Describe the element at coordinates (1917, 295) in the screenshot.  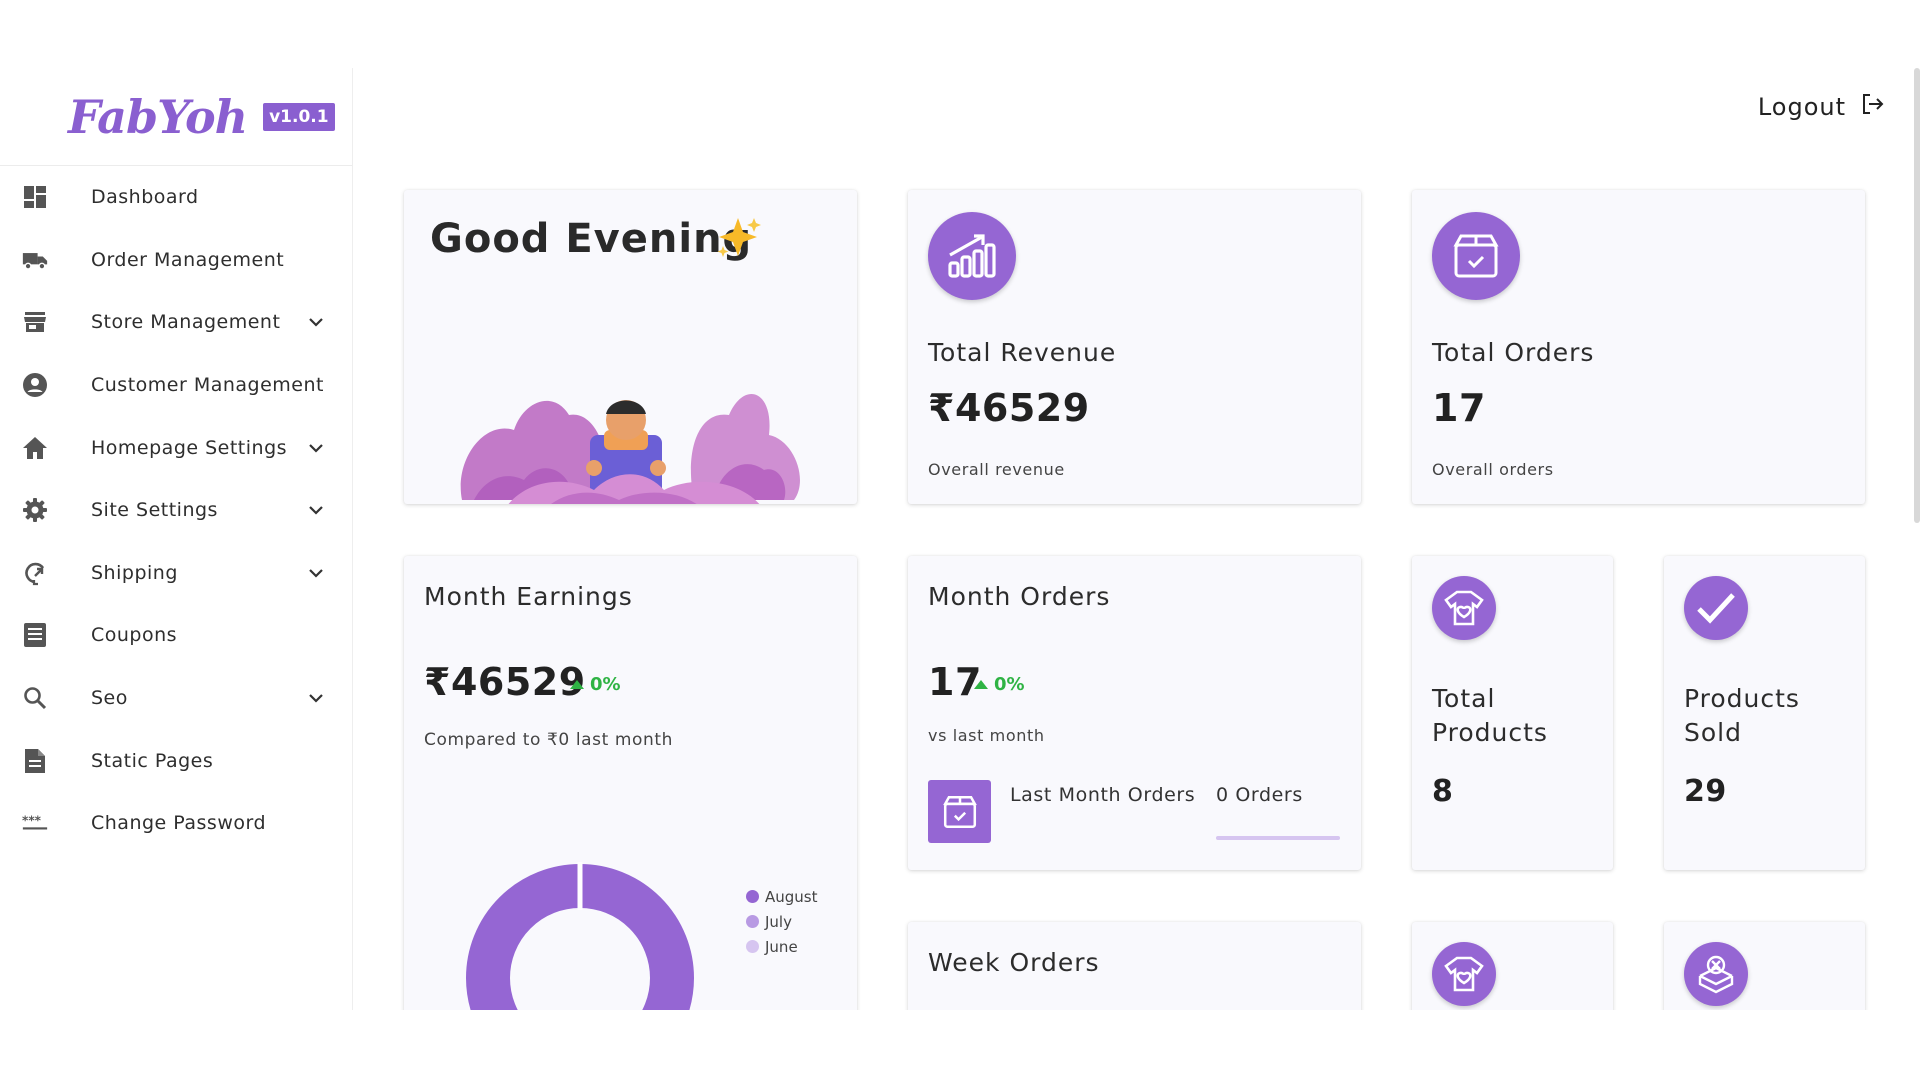
I see `page-scrollbar` at that location.